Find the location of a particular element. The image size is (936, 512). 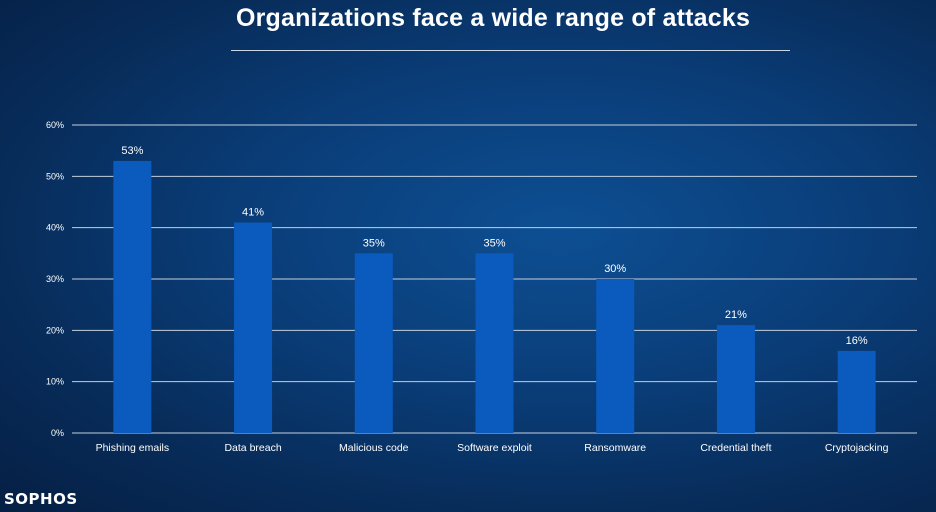

y-tick-label: 30% is located at coordinates (55, 279).